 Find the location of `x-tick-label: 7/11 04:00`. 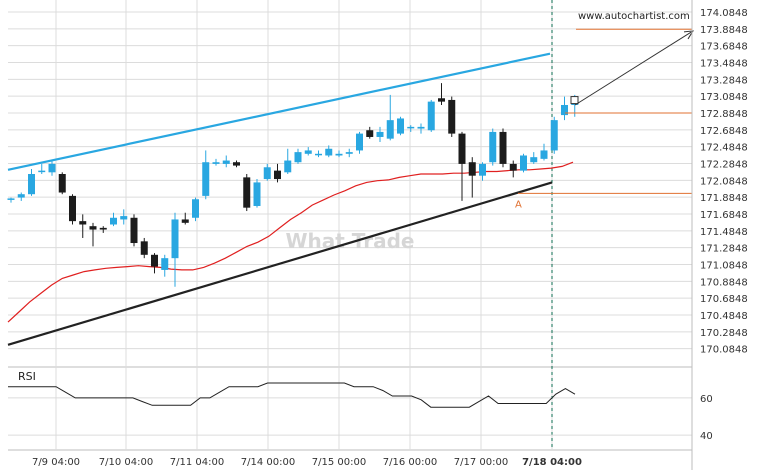

x-tick-label: 7/11 04:00 is located at coordinates (197, 462).